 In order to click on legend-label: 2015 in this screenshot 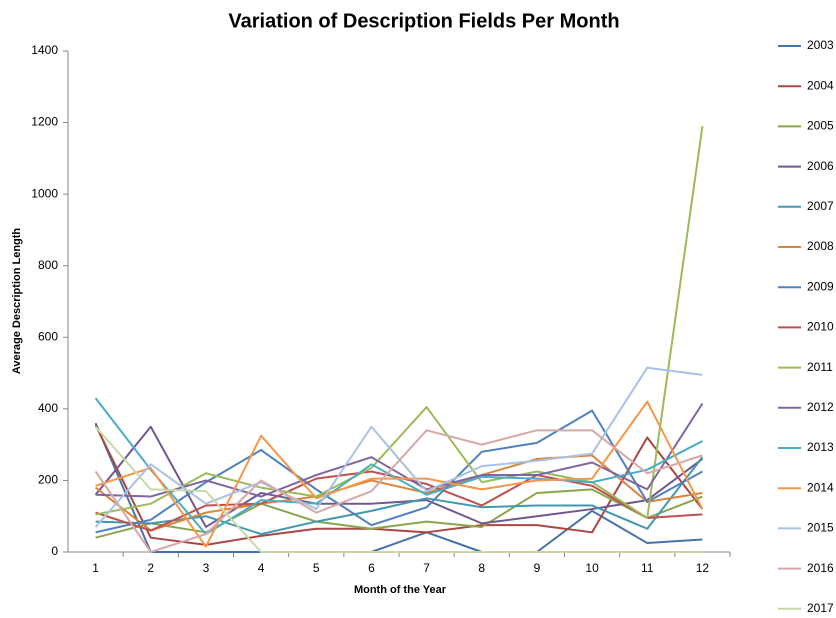, I will do `click(820, 528)`.